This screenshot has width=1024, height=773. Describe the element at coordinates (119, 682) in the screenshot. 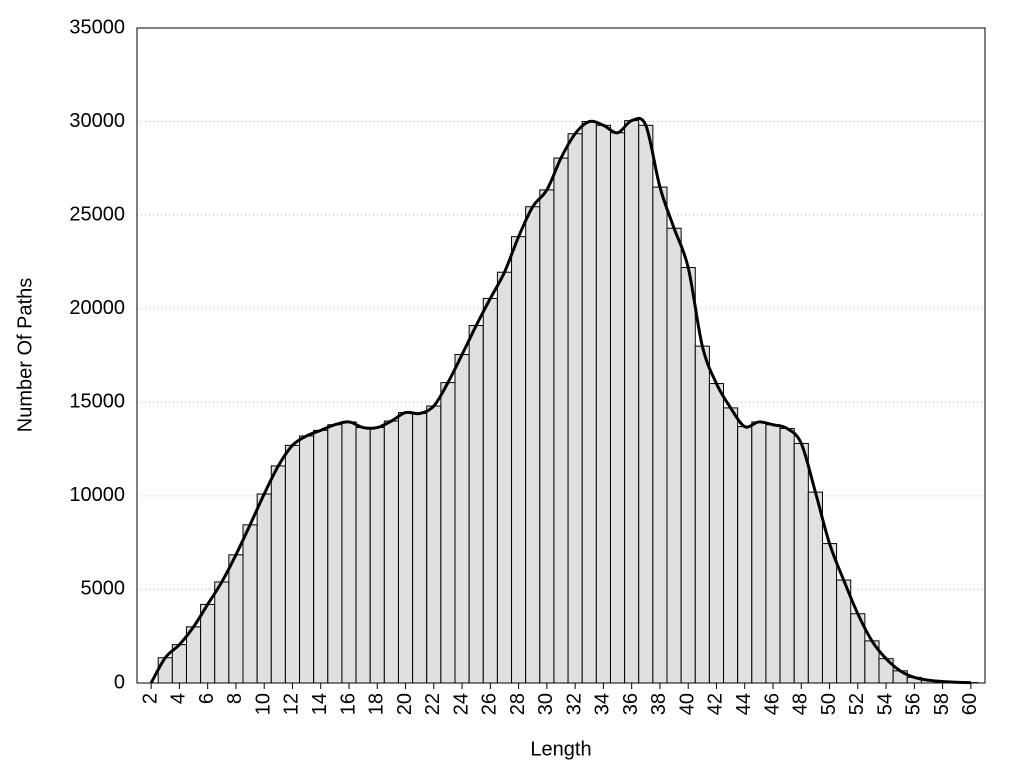

I see `y-tick-label: 0` at that location.